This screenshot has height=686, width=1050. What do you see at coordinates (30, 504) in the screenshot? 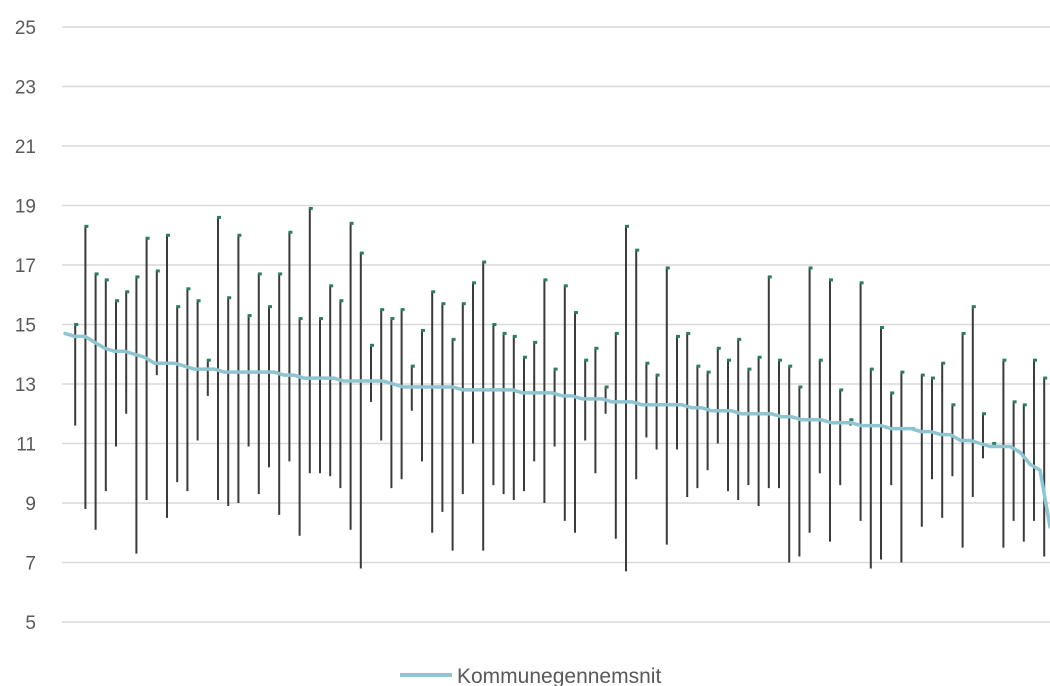
I see `y-tick-label: 9` at bounding box center [30, 504].